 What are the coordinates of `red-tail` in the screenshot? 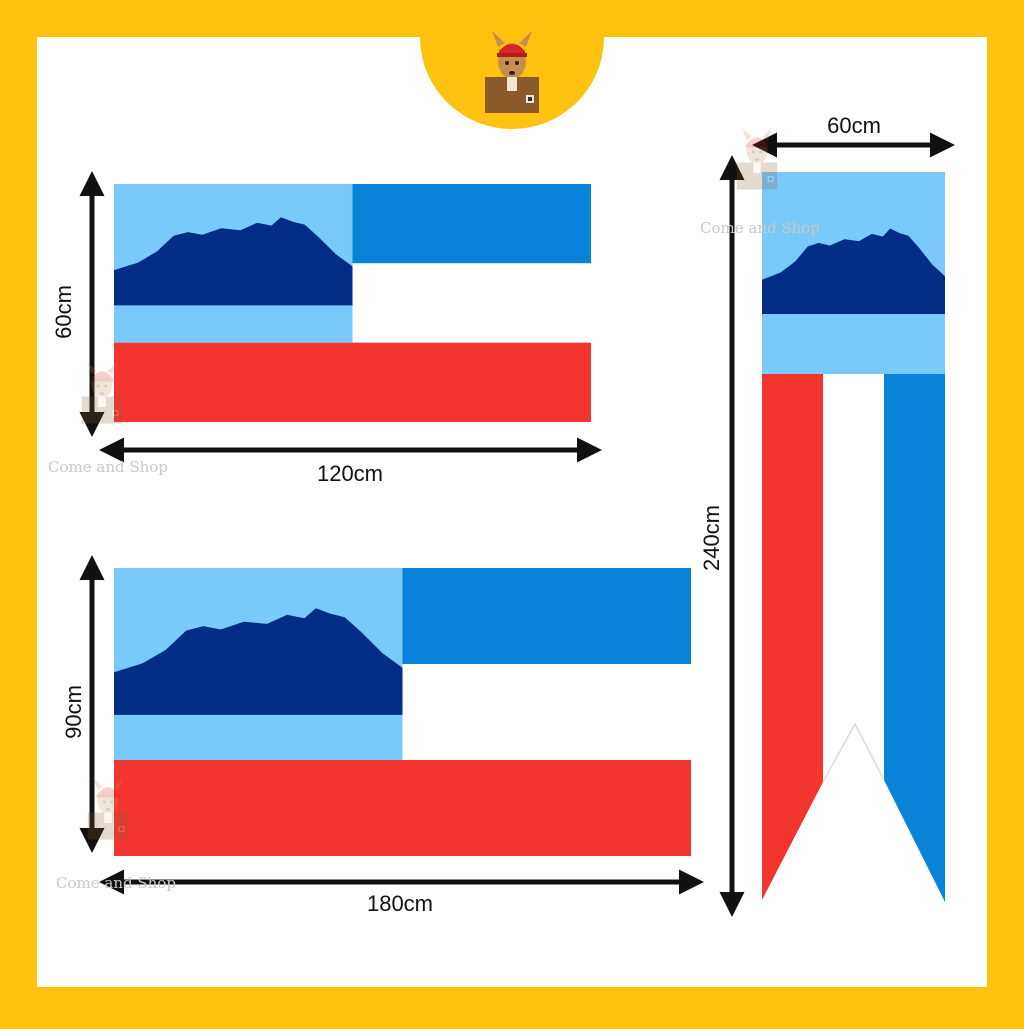 It's located at (792, 637).